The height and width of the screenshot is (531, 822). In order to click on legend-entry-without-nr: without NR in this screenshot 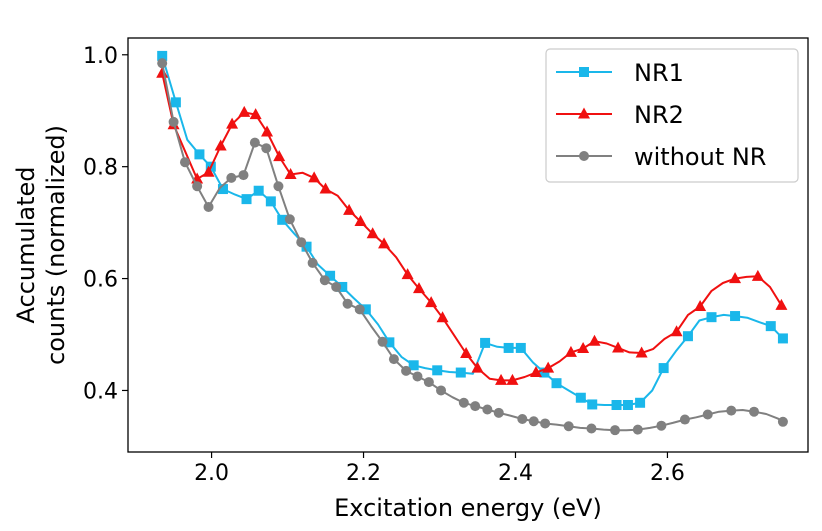, I will do `click(661, 157)`.